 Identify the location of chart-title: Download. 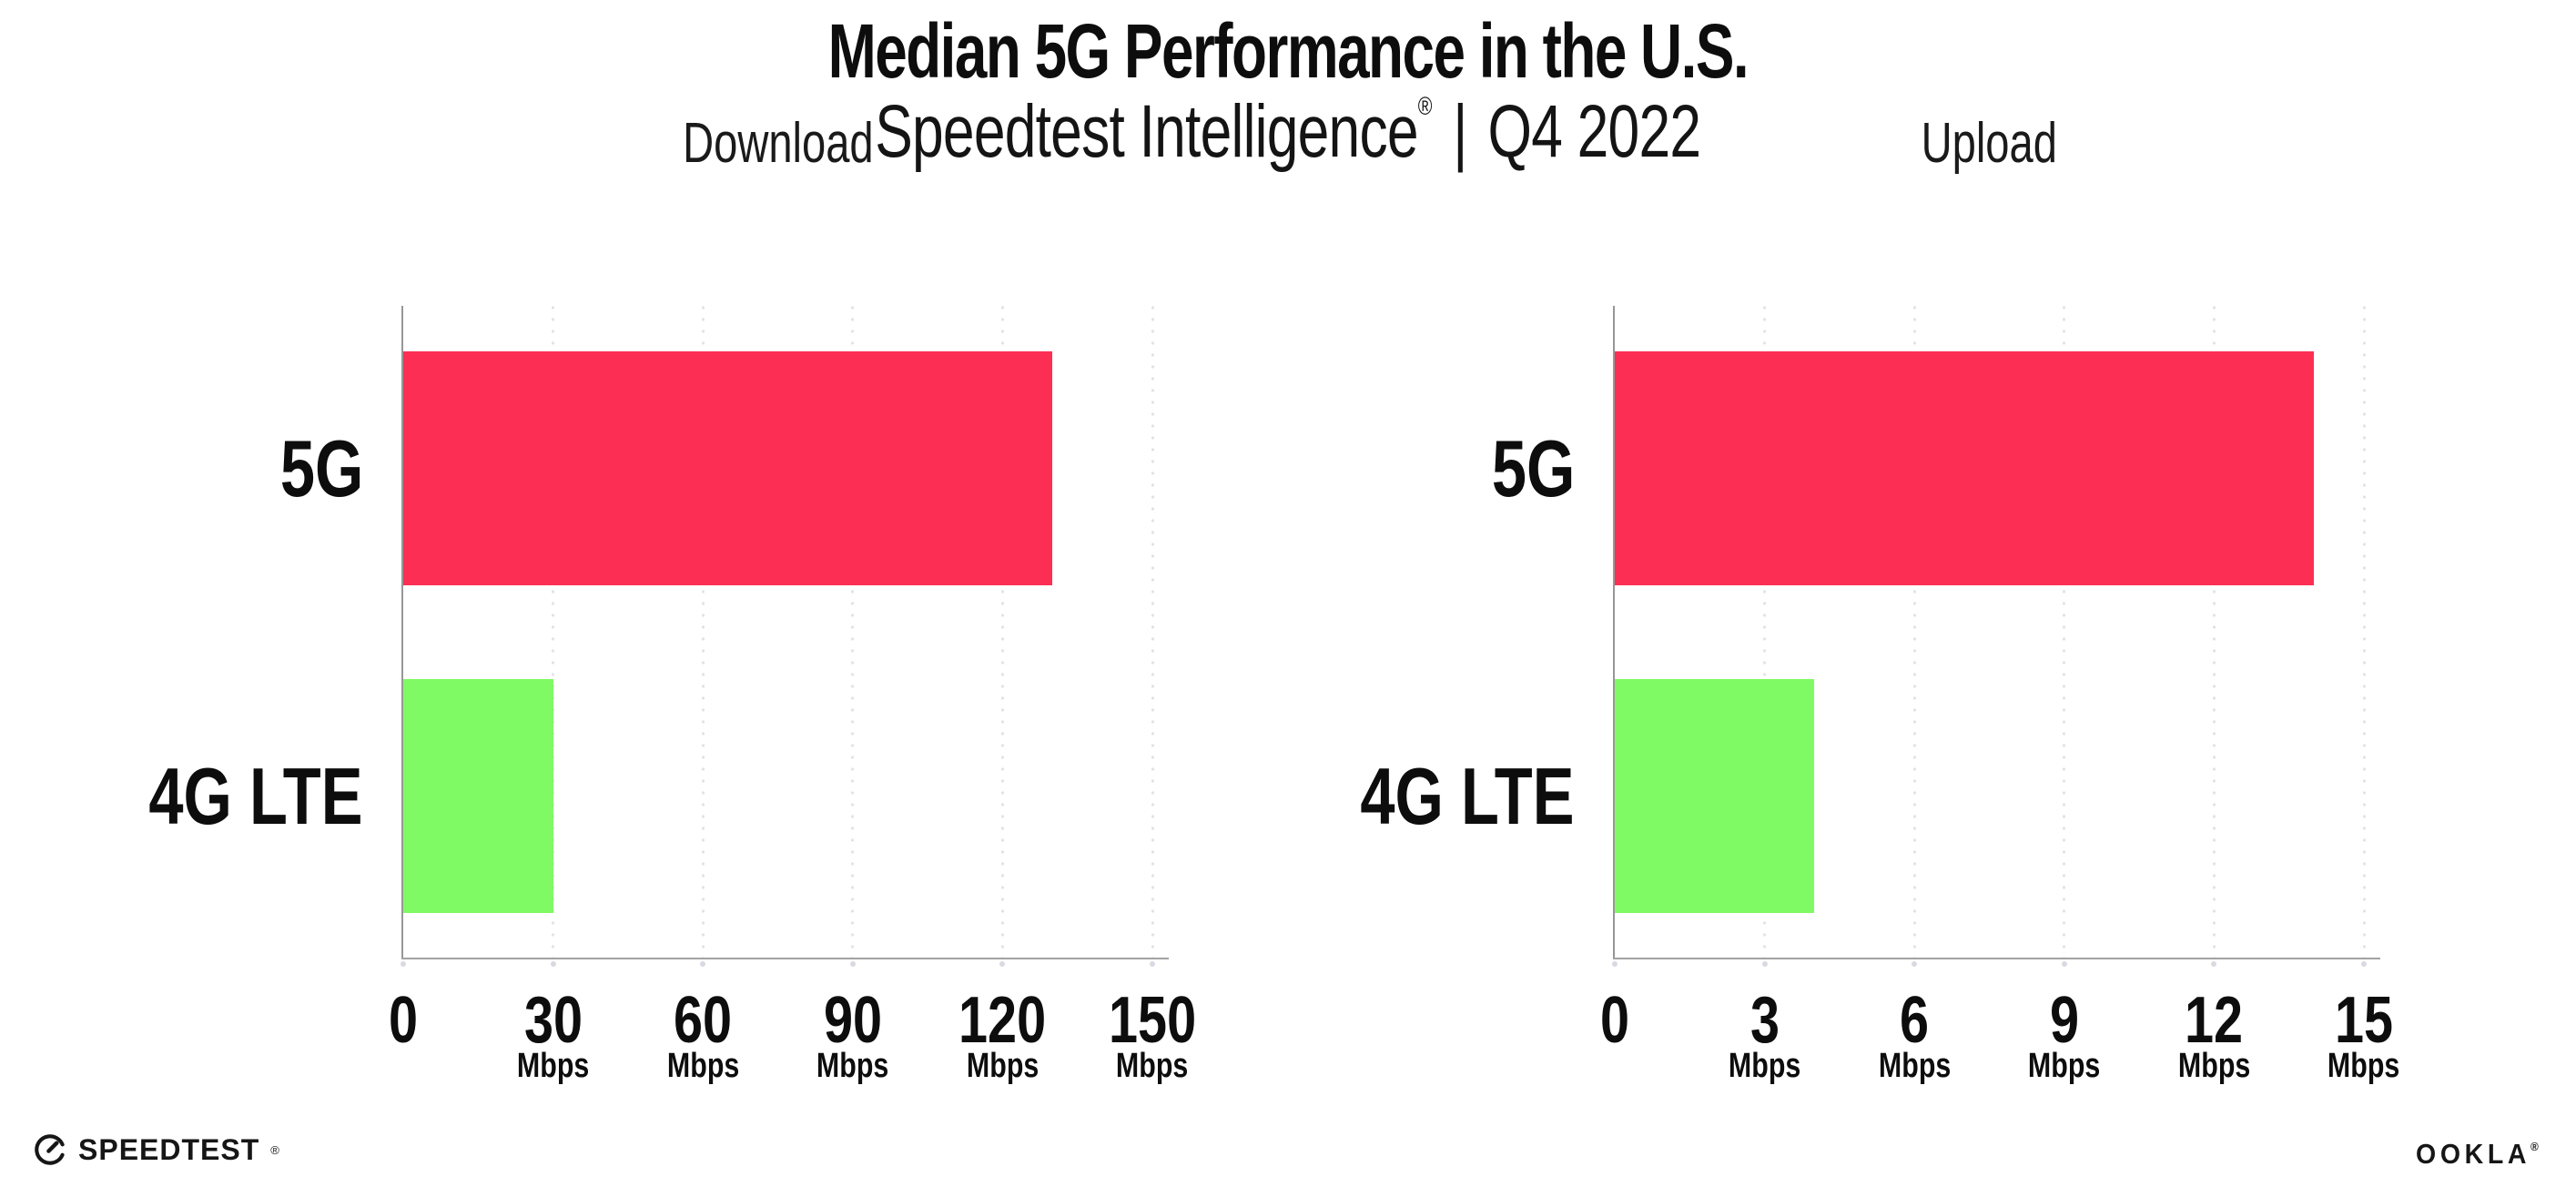
(778, 143).